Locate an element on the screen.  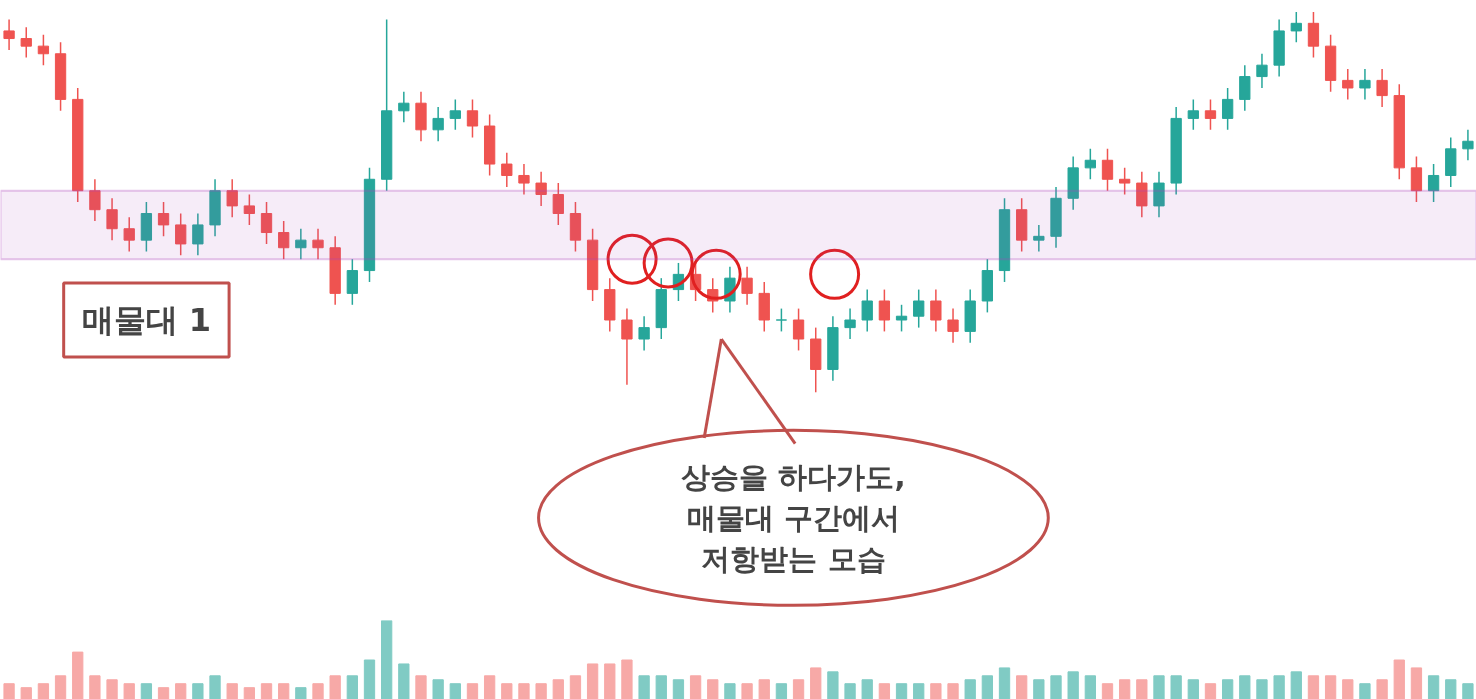
annotation: 매물대 1 is located at coordinates (146, 320).